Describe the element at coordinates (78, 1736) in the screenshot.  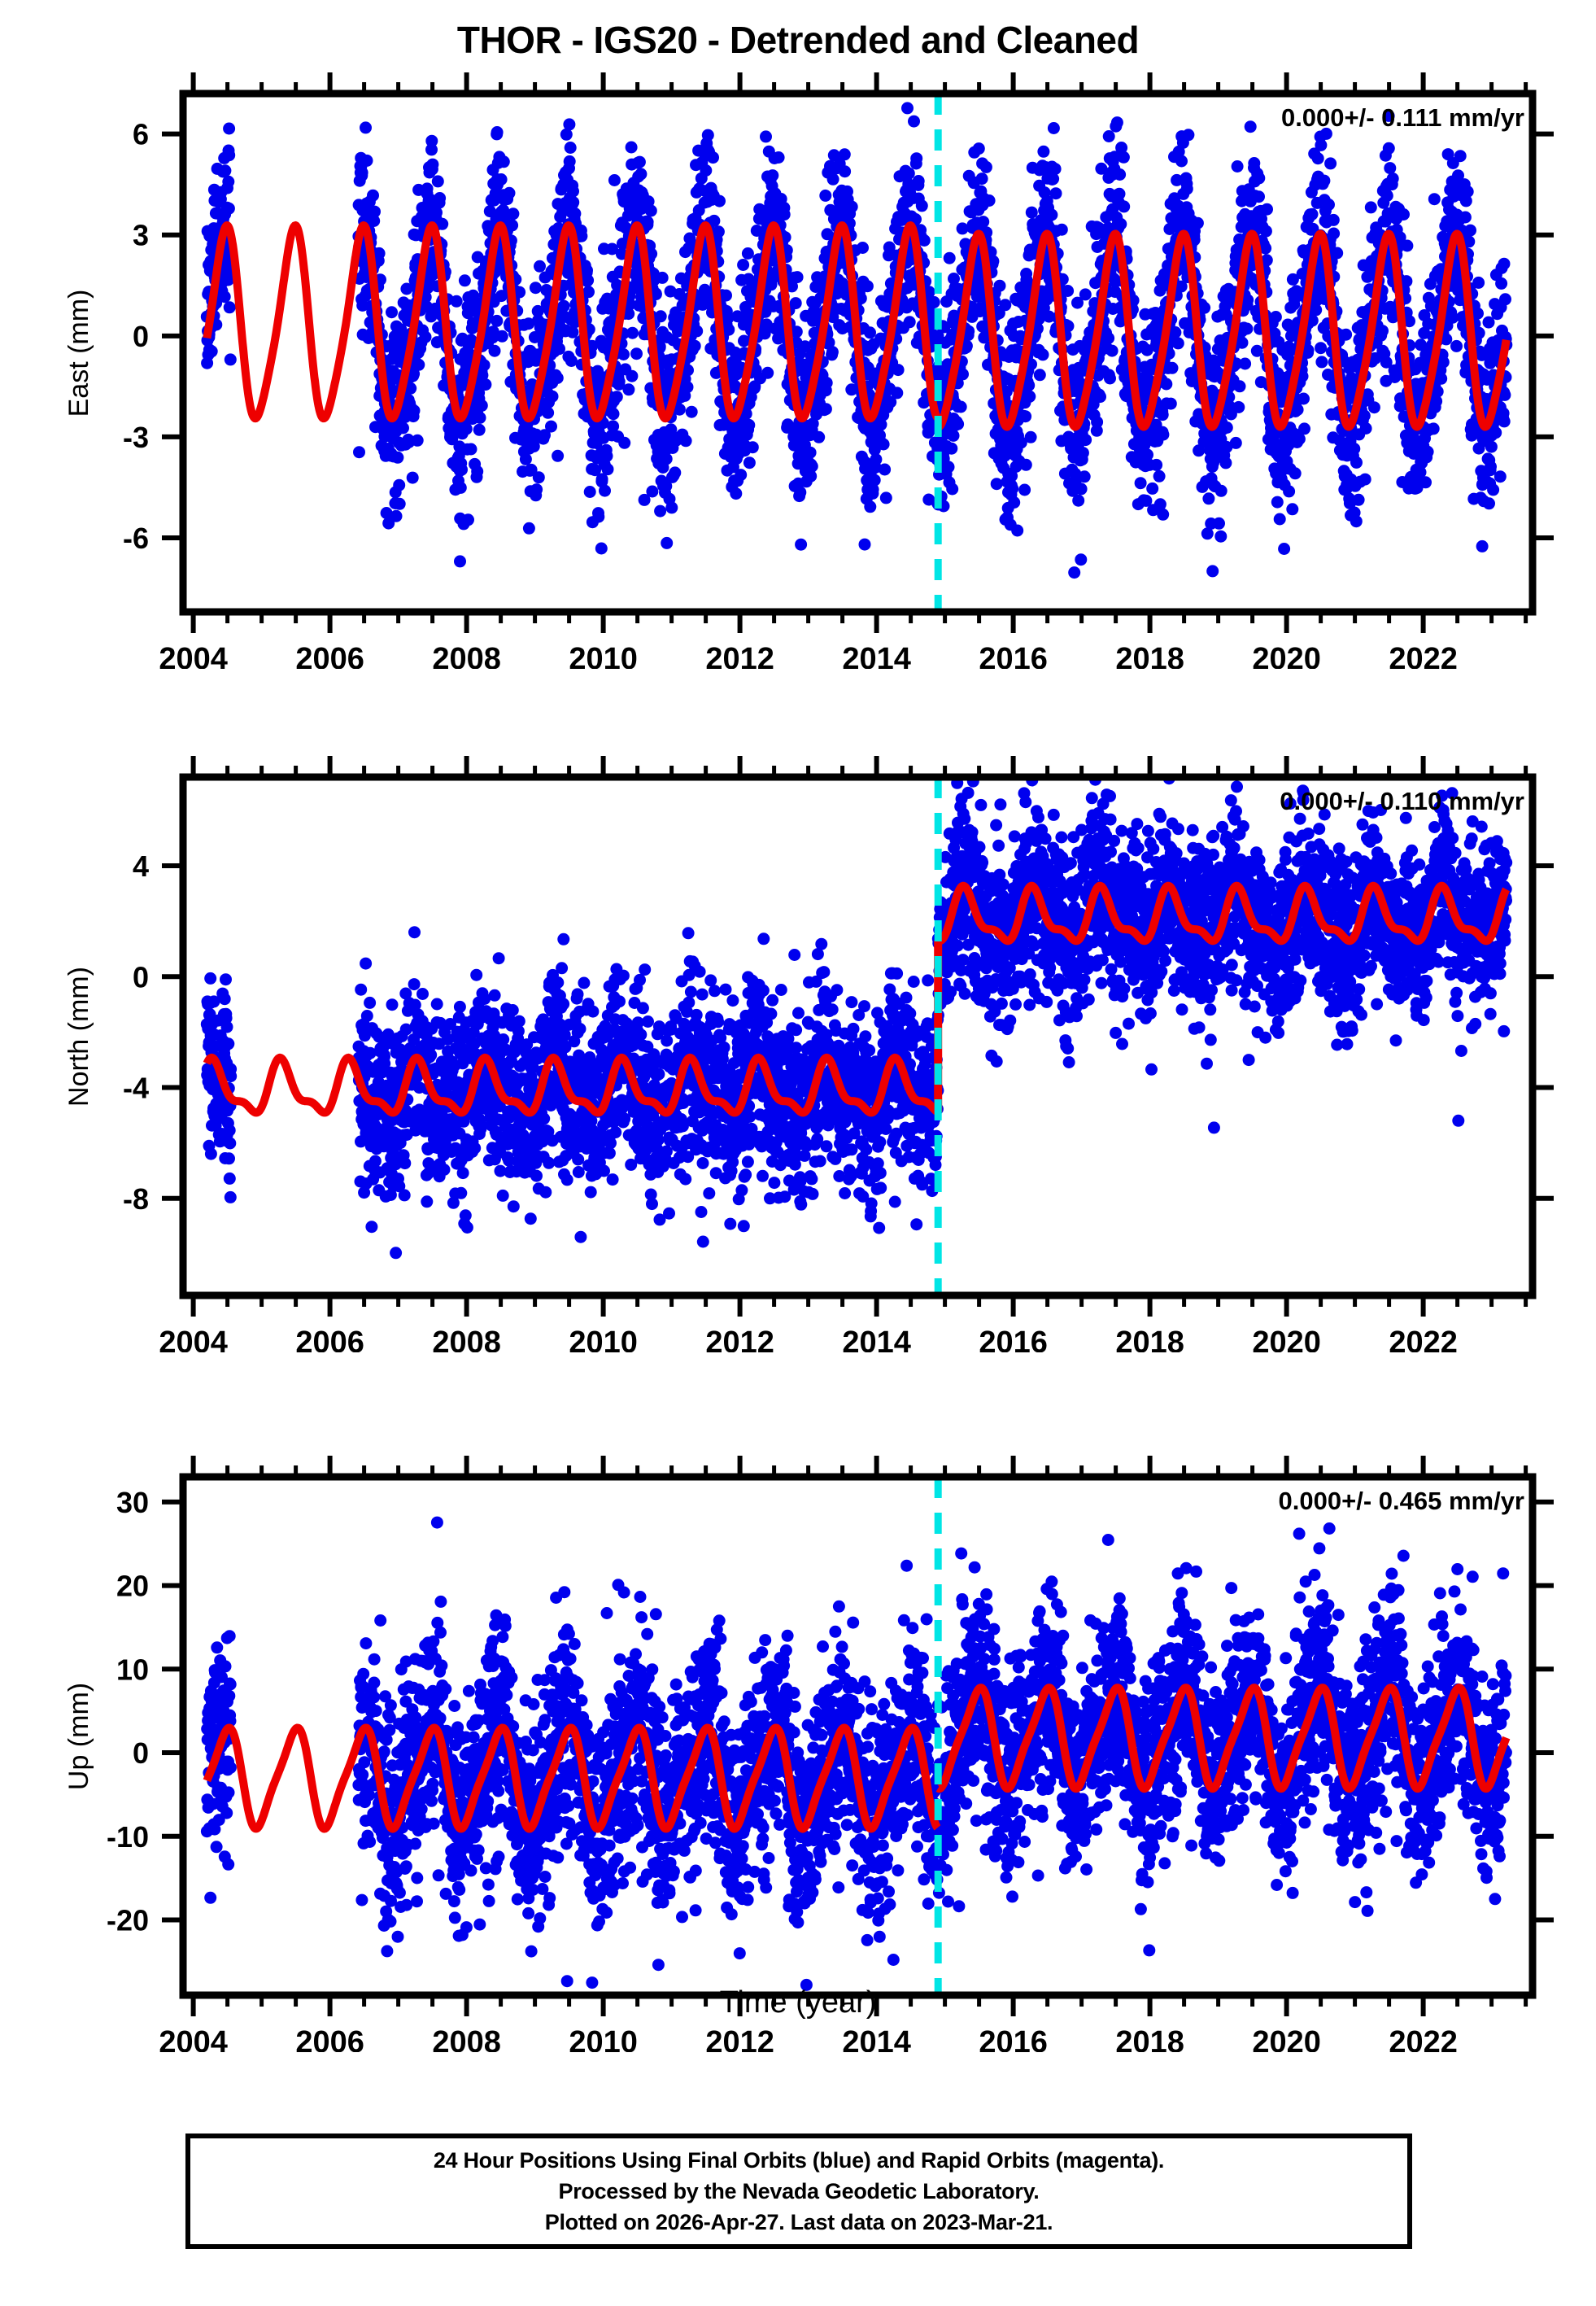
I see `y-axis-title-up: Up (mm)` at that location.